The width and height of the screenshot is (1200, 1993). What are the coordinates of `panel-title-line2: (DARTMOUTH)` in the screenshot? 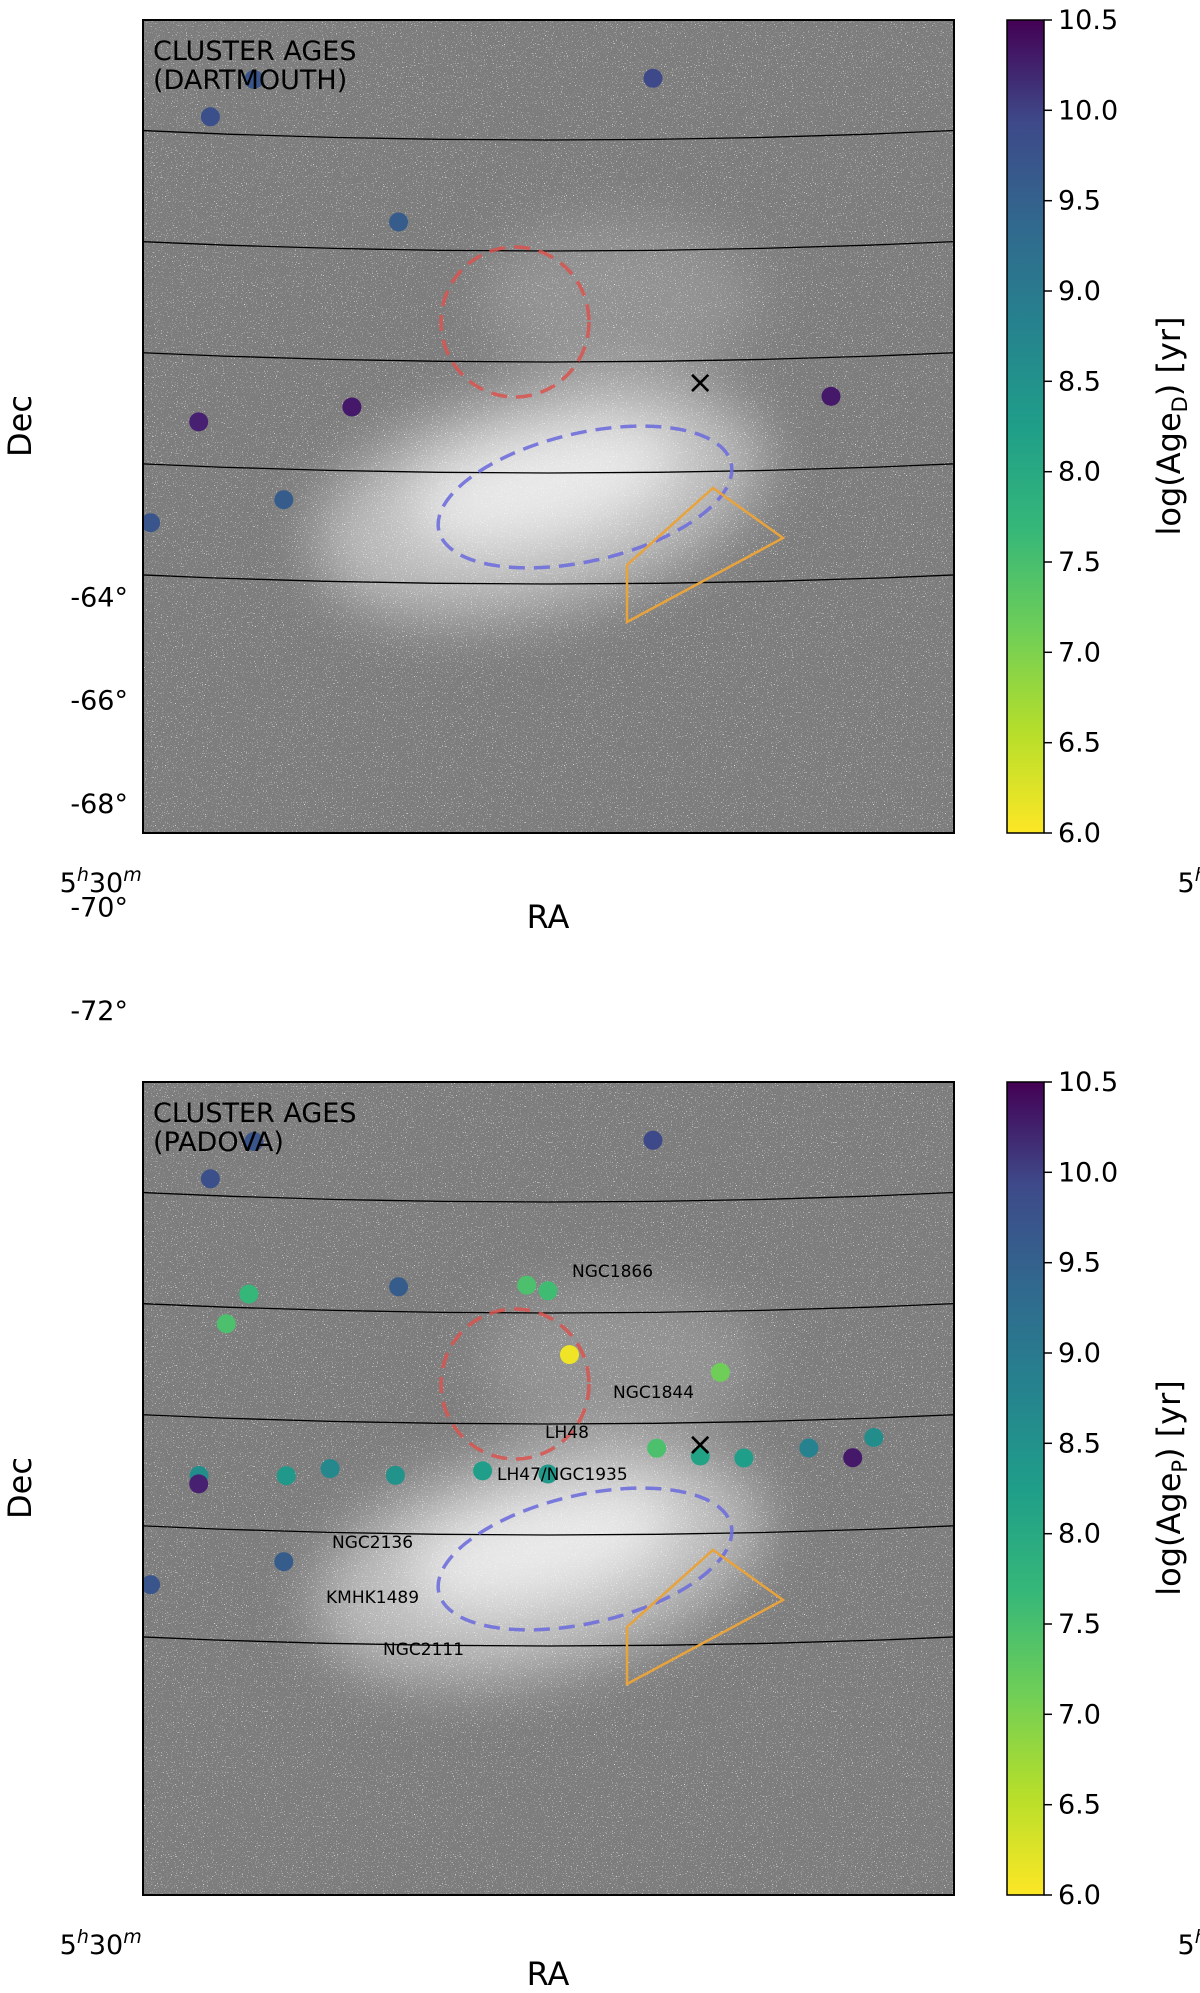 It's located at (250, 80).